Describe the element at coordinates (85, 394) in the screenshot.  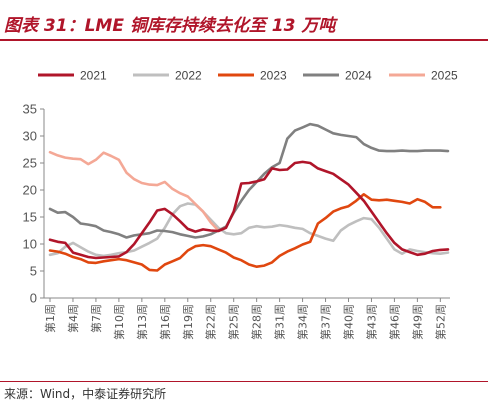
I see `source-note: 来源：Wind，中泰证券研究所` at that location.